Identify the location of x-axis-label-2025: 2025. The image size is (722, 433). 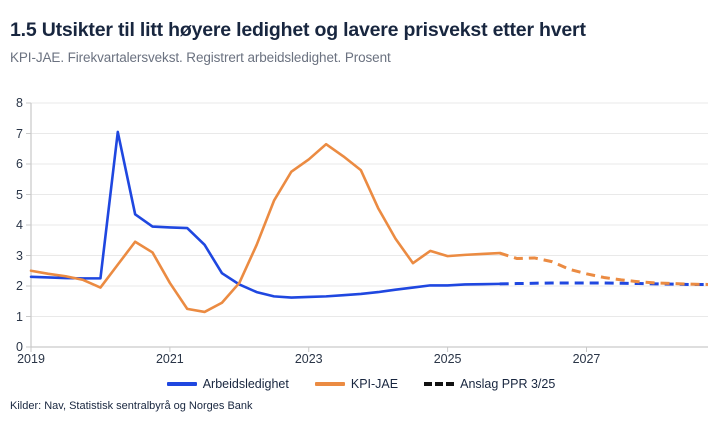
(447, 359).